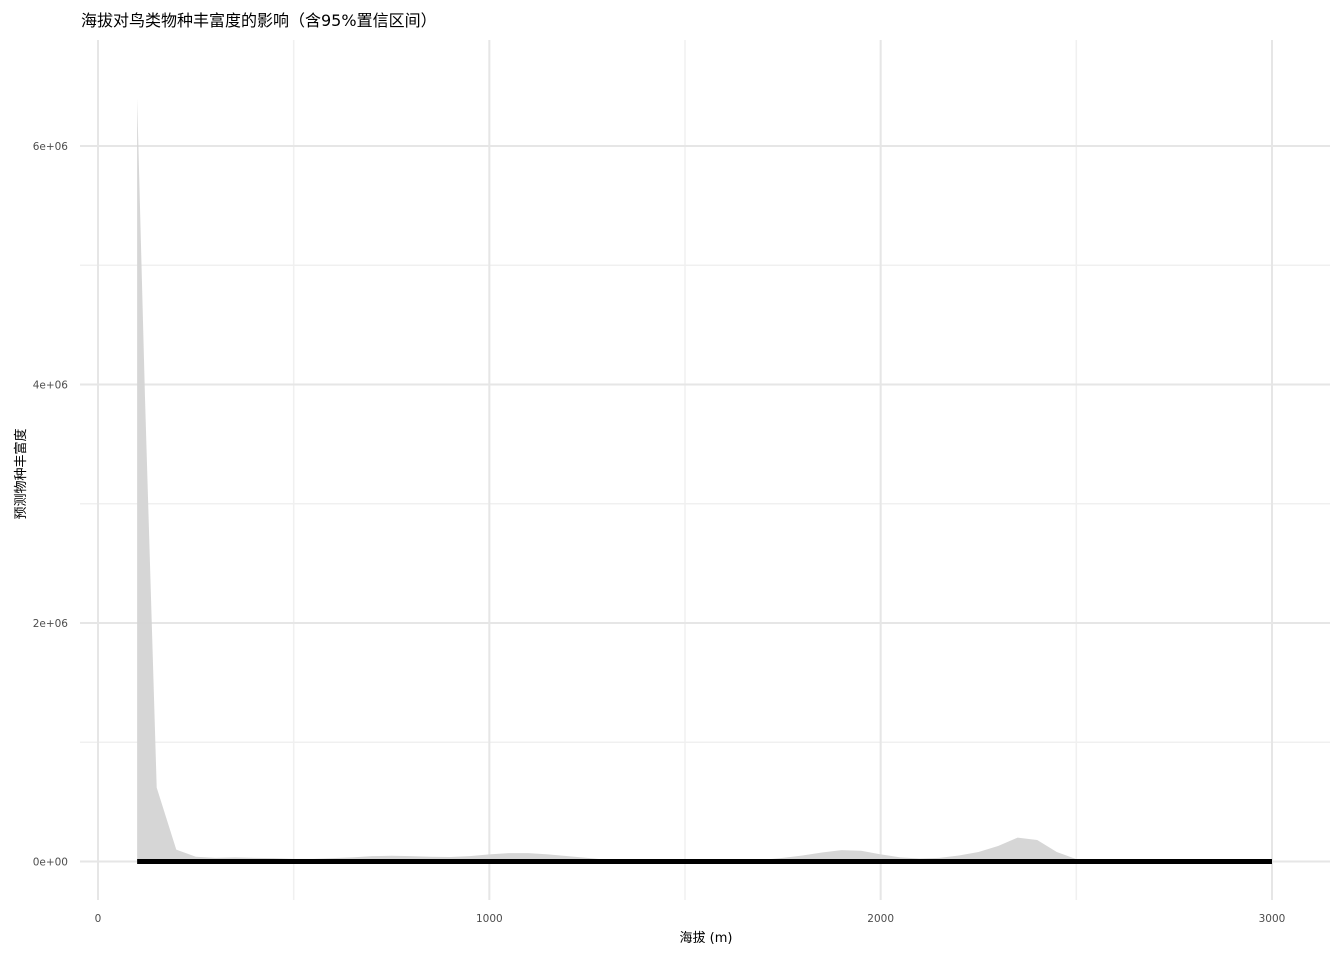 The height and width of the screenshot is (960, 1344). I want to click on chart-title: 海拔对鸟类物种丰富度的影响（含95%置信区间）, so click(259, 20).